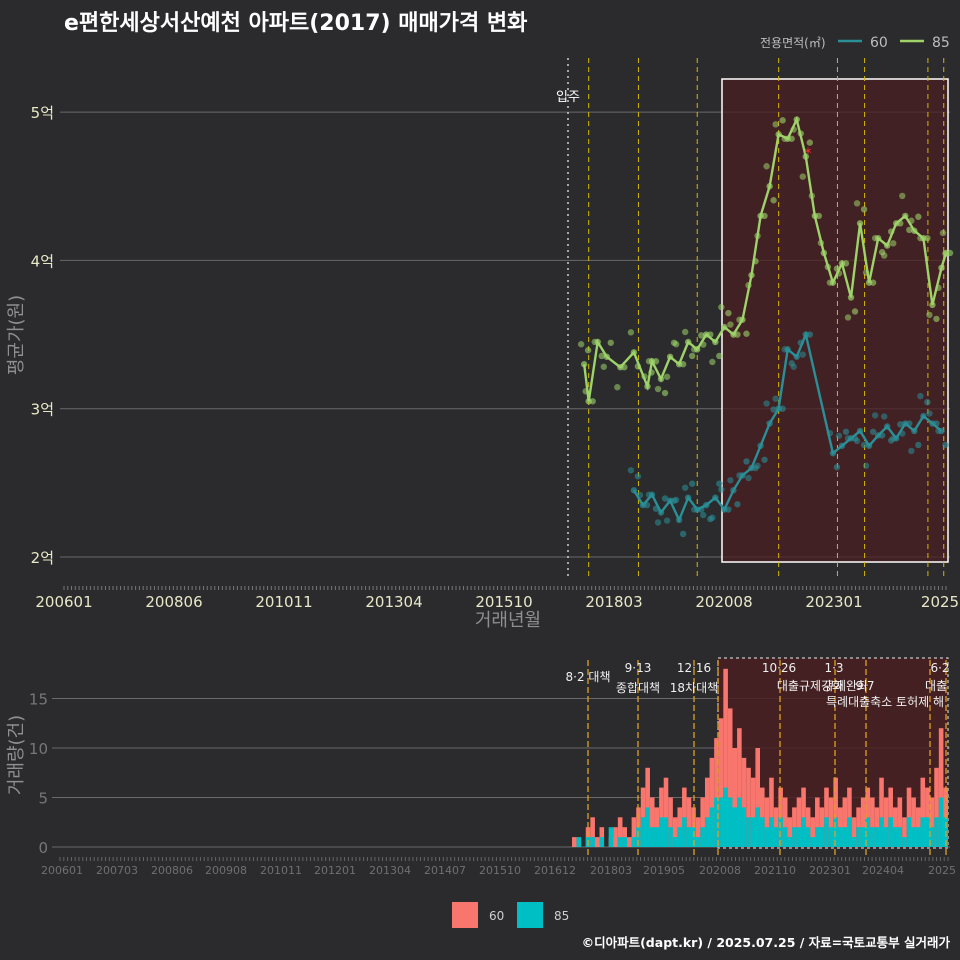  I want to click on legend-title: 전용면적(㎡), so click(793, 43).